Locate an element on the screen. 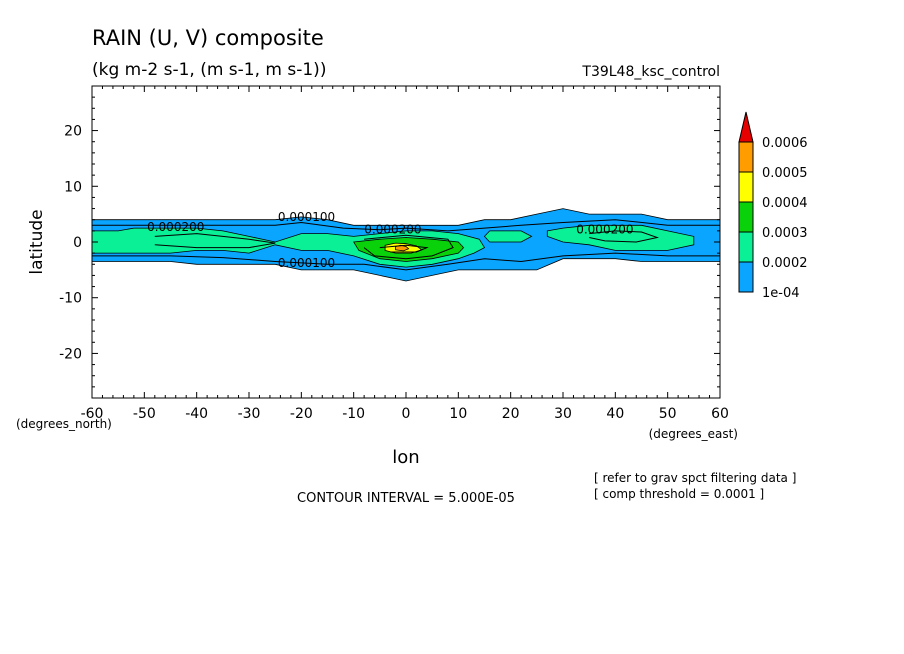  chart-title: RAIN (U, V) composite is located at coordinates (208, 38).